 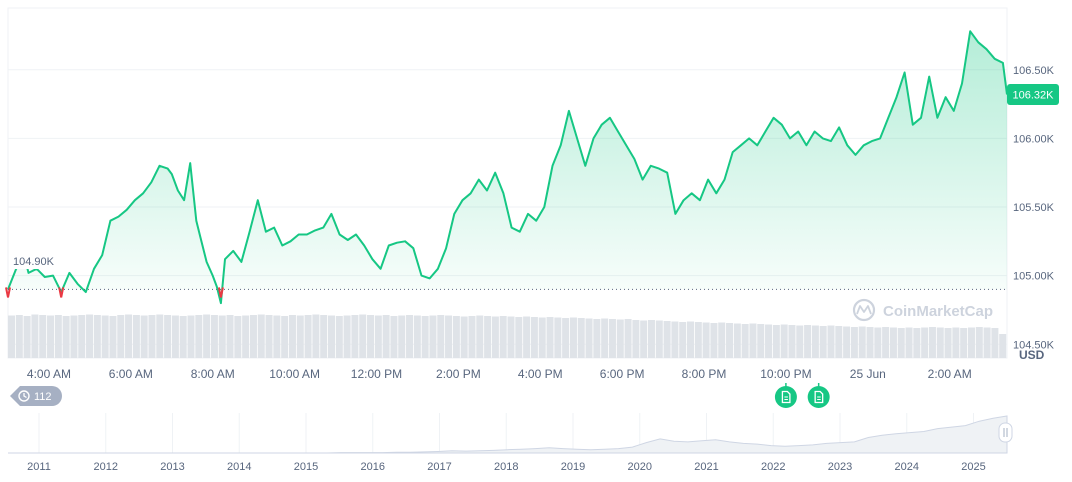 What do you see at coordinates (506, 467) in the screenshot?
I see `navigator-year-label: 2018` at bounding box center [506, 467].